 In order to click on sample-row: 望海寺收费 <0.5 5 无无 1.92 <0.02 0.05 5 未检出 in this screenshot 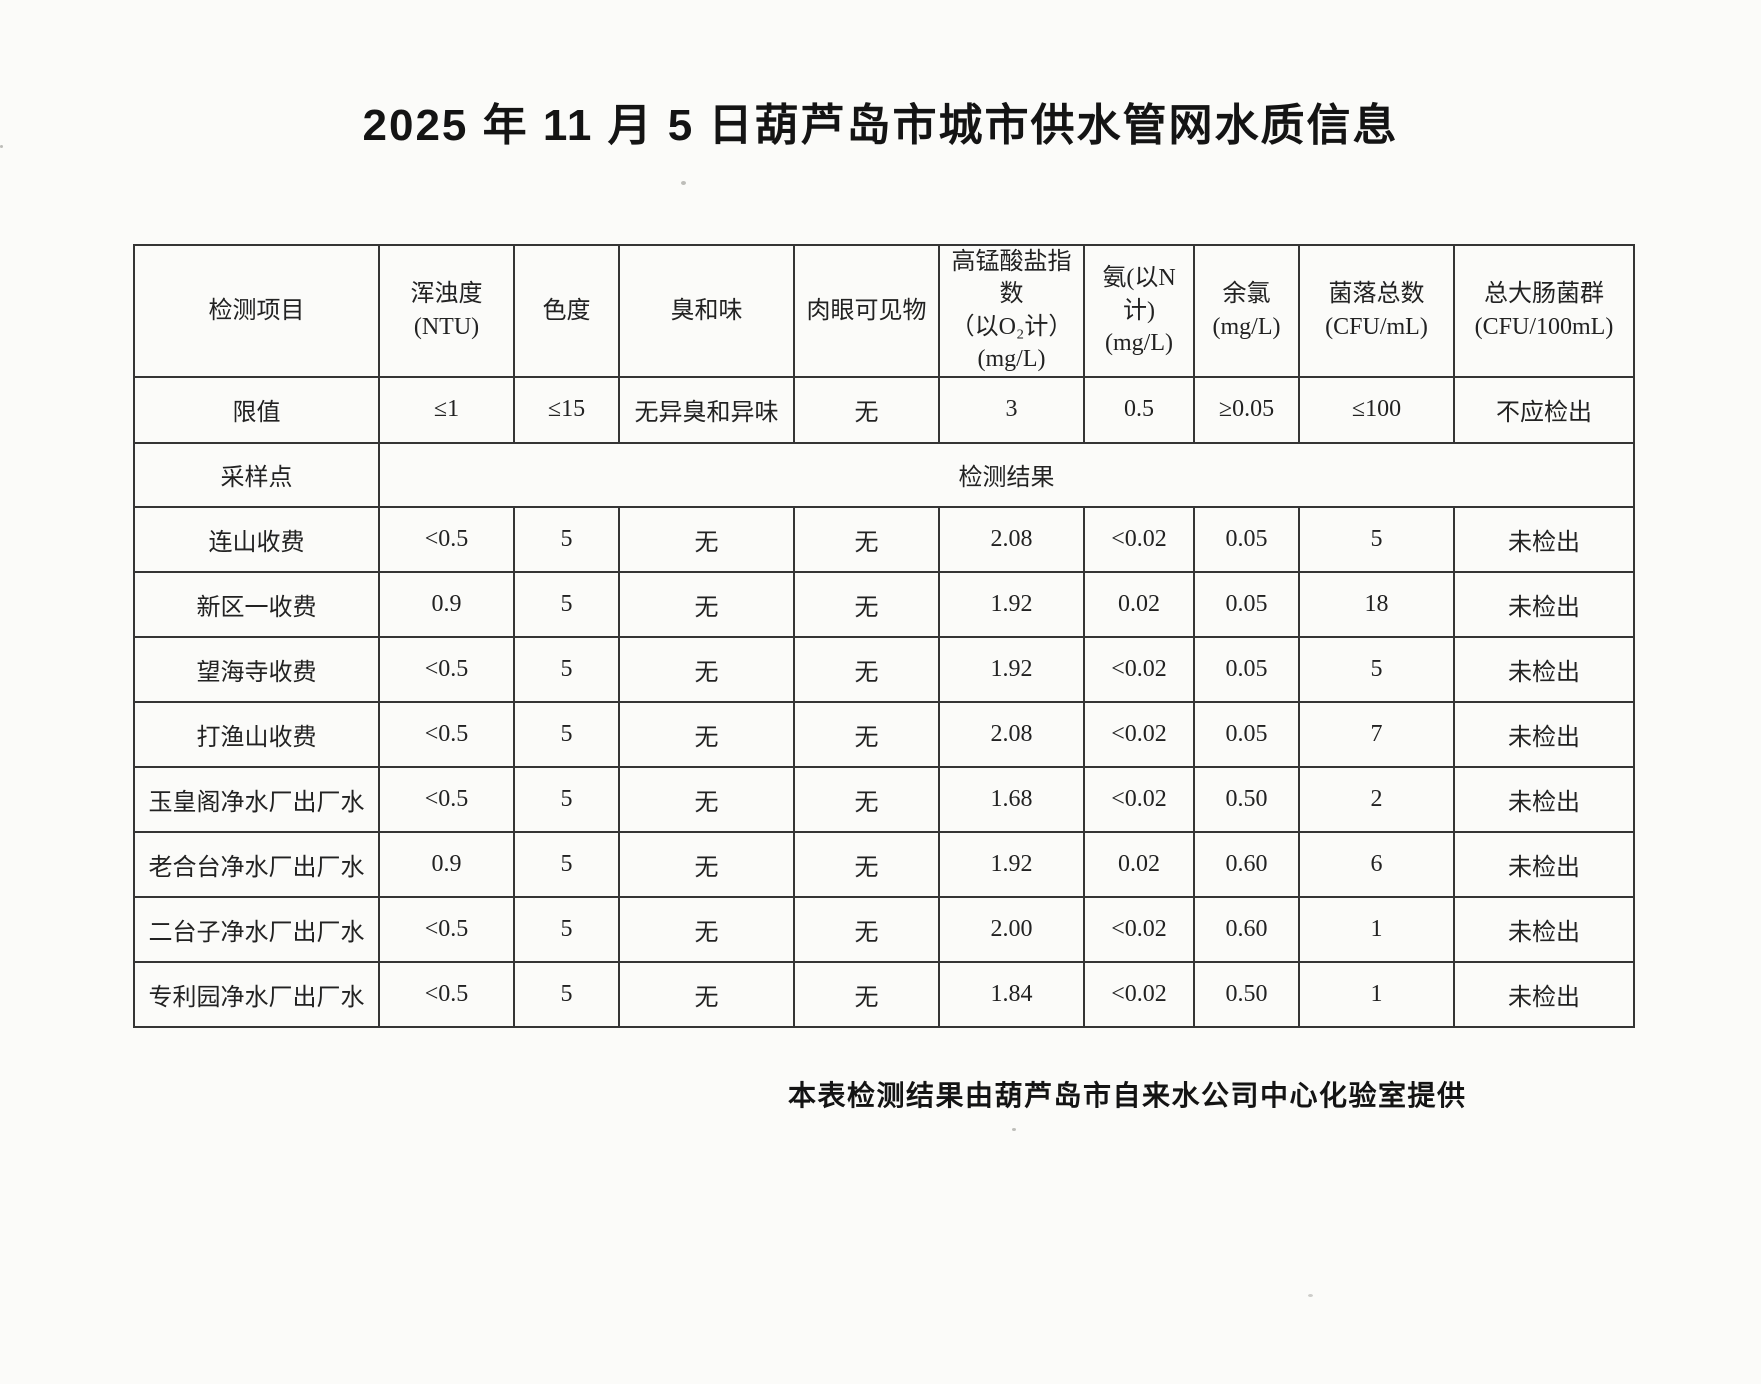, I will do `click(884, 669)`.